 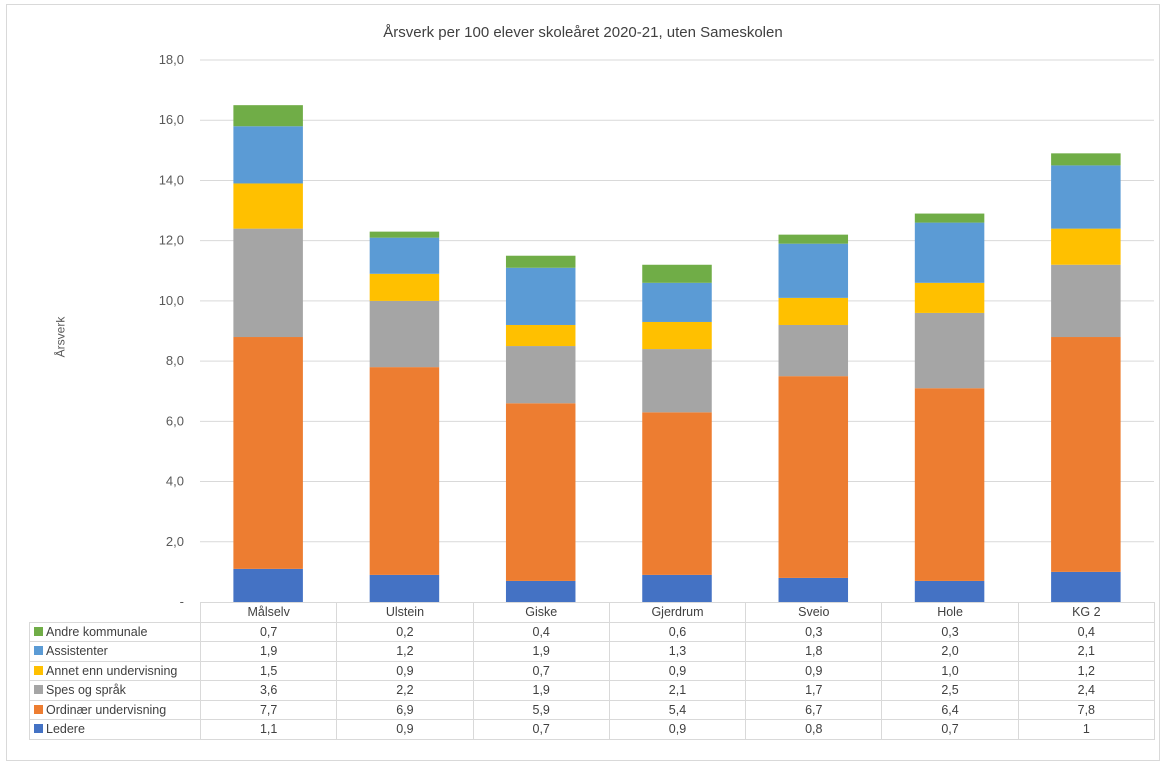 What do you see at coordinates (1086, 612) in the screenshot?
I see `x-category-label: KG 2` at bounding box center [1086, 612].